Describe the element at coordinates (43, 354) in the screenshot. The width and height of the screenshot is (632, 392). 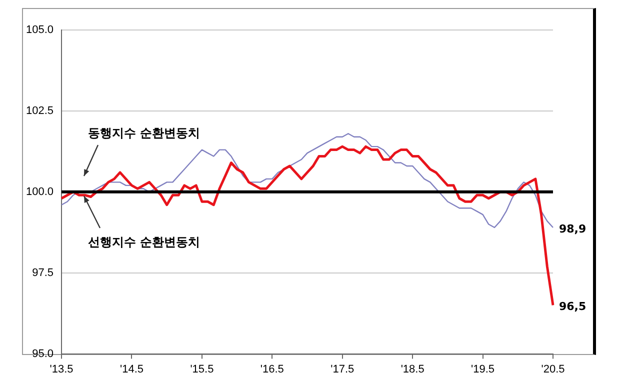
I see `y-tick-label: 95.0` at that location.